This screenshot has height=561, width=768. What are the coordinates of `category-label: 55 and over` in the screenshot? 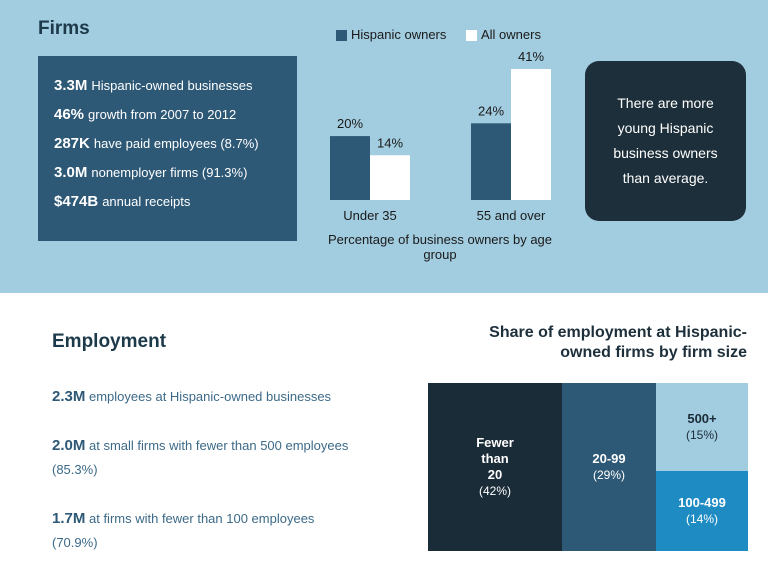 It's located at (511, 215).